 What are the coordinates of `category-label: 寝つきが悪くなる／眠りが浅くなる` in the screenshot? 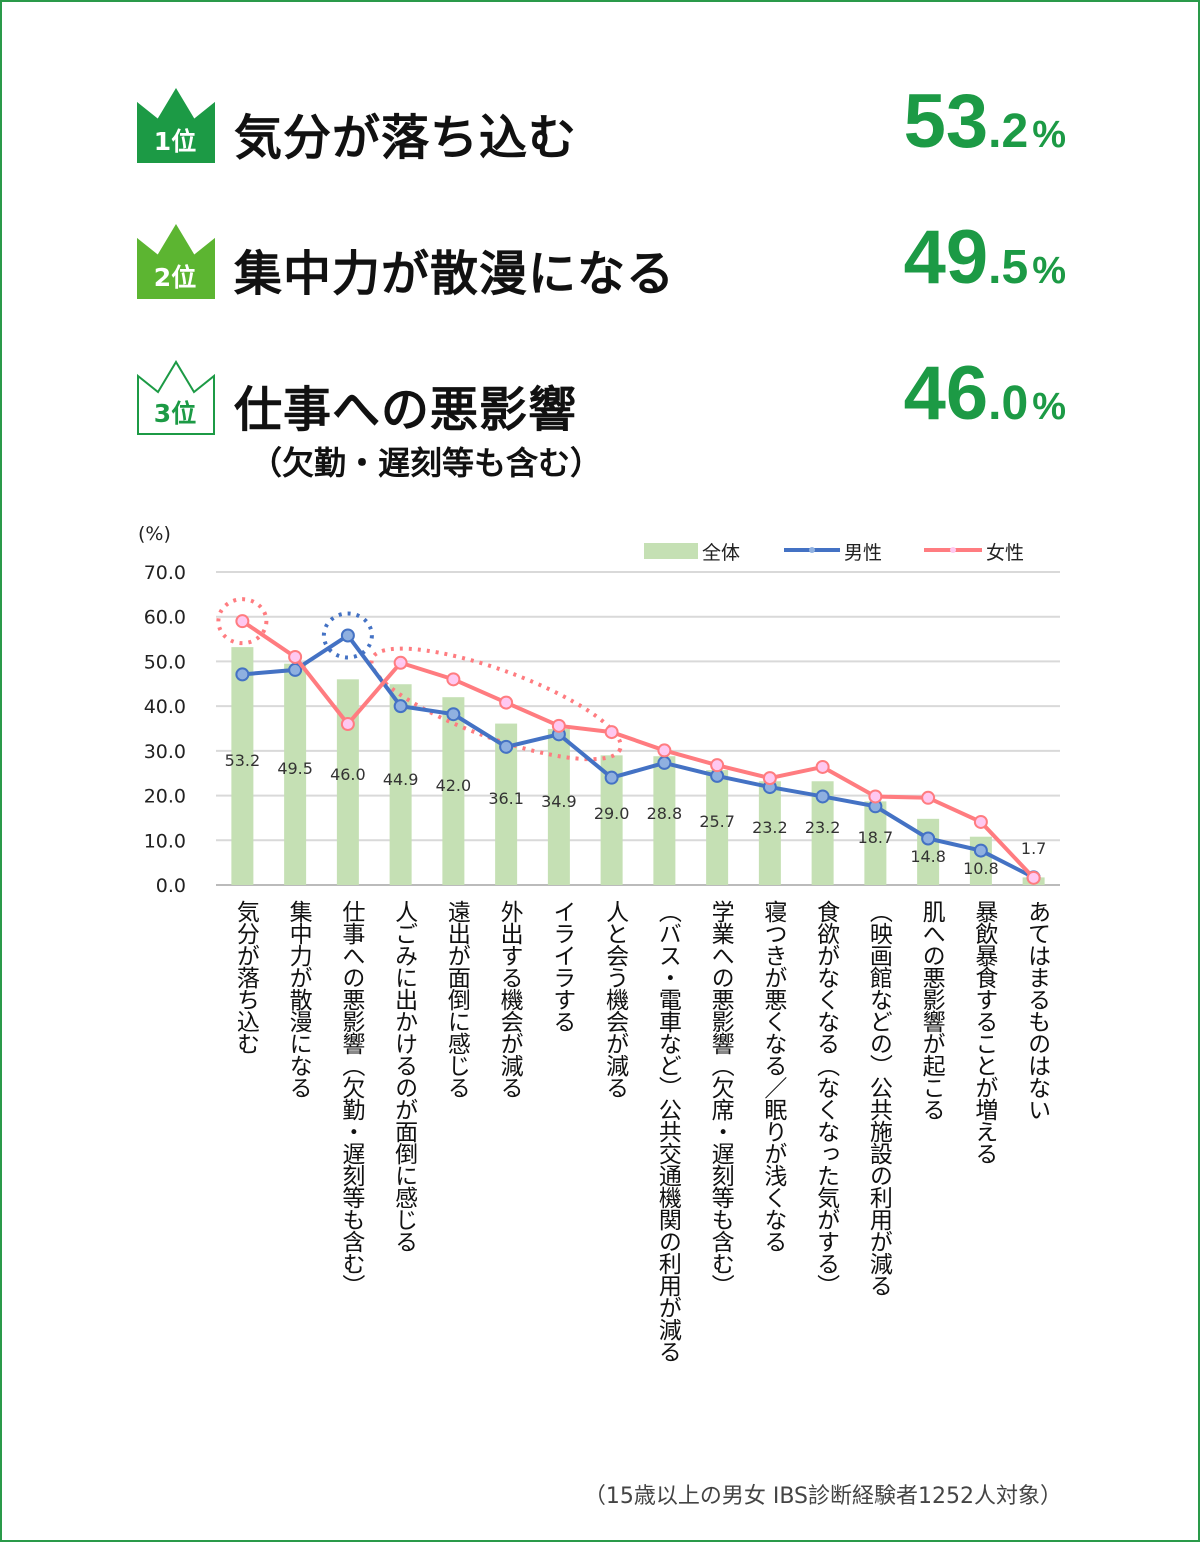 It's located at (772, 1076).